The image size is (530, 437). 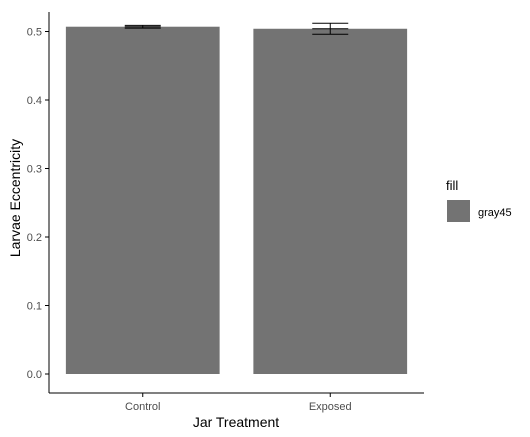 I want to click on errorbars-layer, so click(x=236, y=28).